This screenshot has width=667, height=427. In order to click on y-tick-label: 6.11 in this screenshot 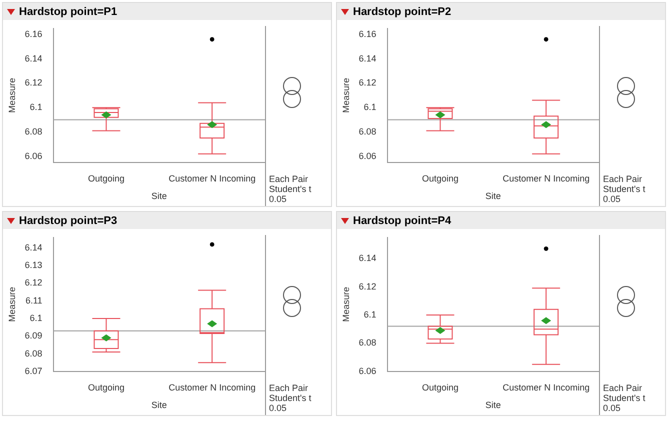, I will do `click(33, 300)`.